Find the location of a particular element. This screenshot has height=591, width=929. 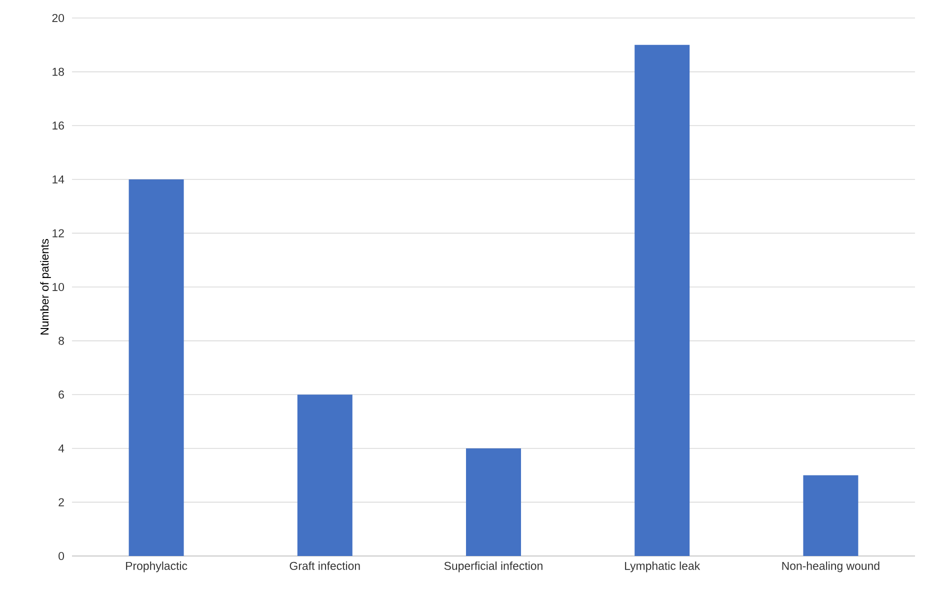

y-tick-label: 14 is located at coordinates (58, 179).